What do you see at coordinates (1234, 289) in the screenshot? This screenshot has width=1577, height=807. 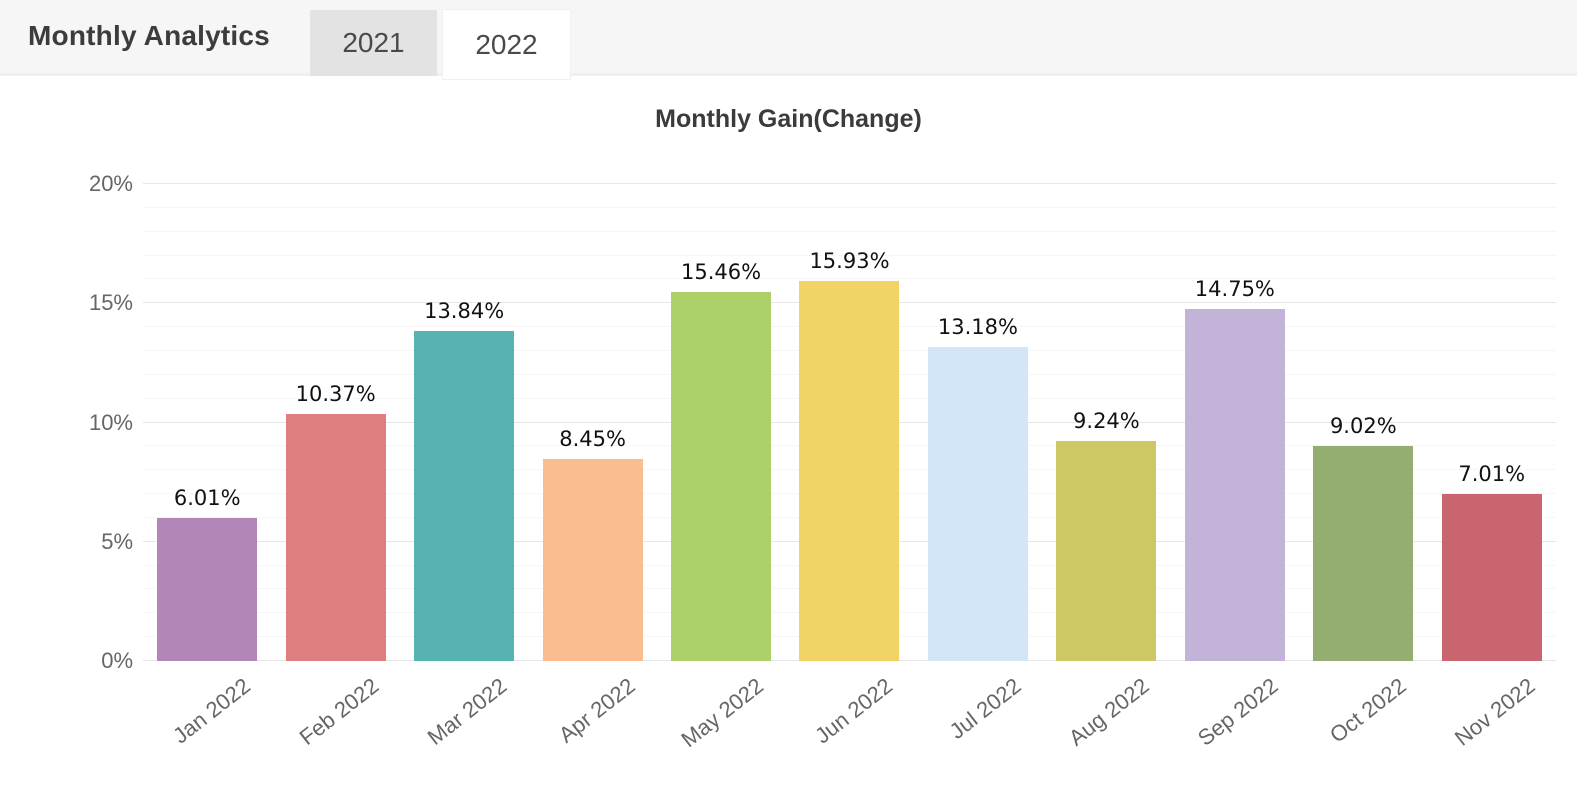 I see `bar-value-label: 14.75%` at bounding box center [1234, 289].